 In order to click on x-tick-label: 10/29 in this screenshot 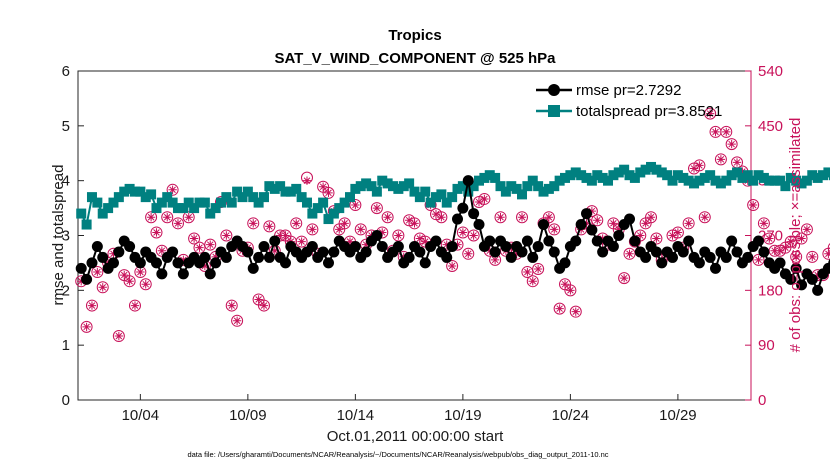, I will do `click(678, 415)`.